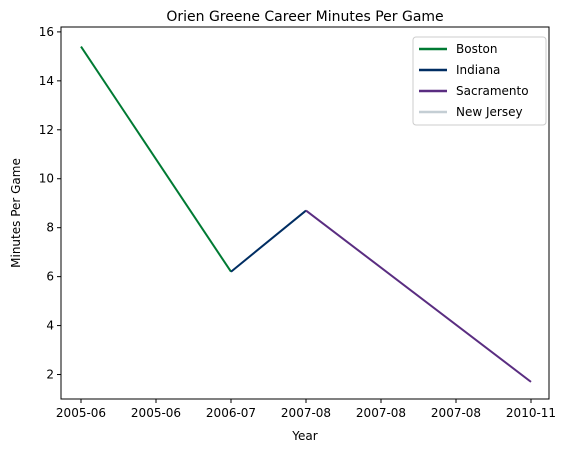 The image size is (569, 453). Describe the element at coordinates (50, 277) in the screenshot. I see `y-tick-label: 6` at that location.